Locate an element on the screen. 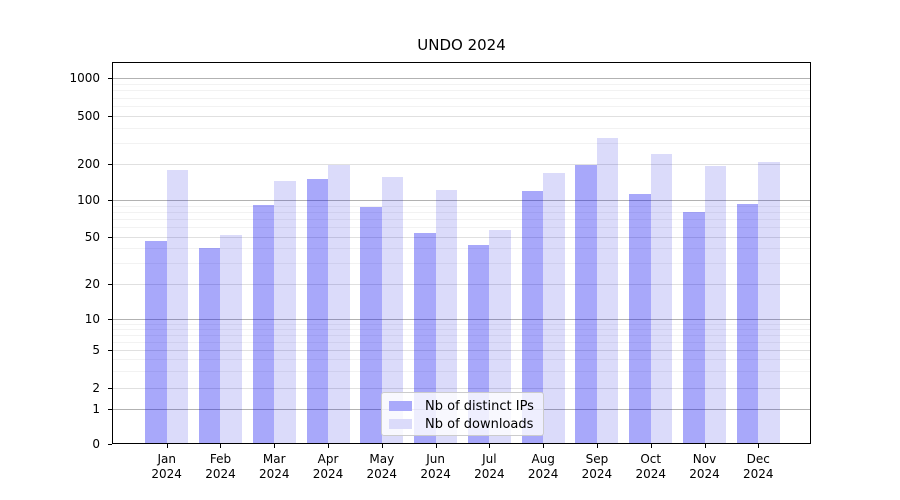 The height and width of the screenshot is (500, 900). x-tick-label: May 2024 is located at coordinates (382, 467).